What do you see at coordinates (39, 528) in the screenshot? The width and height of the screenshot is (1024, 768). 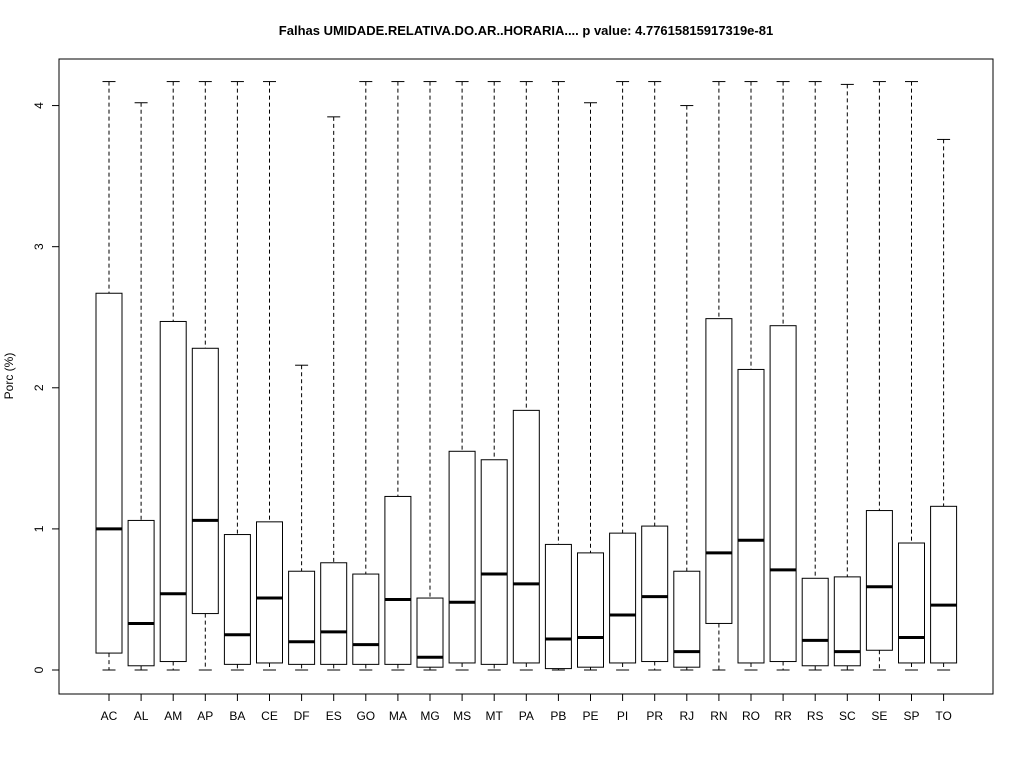 I see `y-tick-label: 1` at bounding box center [39, 528].